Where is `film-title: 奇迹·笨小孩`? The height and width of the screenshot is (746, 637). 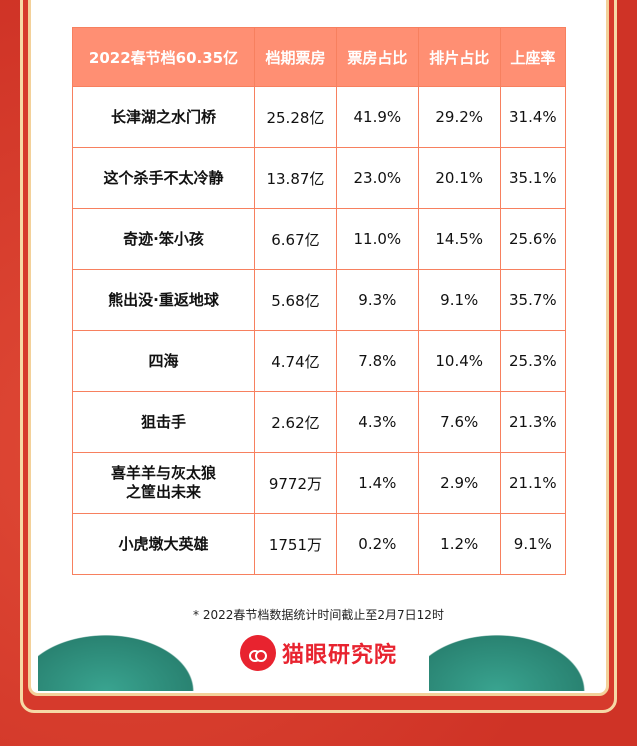
film-title: 奇迹·笨小孩 is located at coordinates (163, 239).